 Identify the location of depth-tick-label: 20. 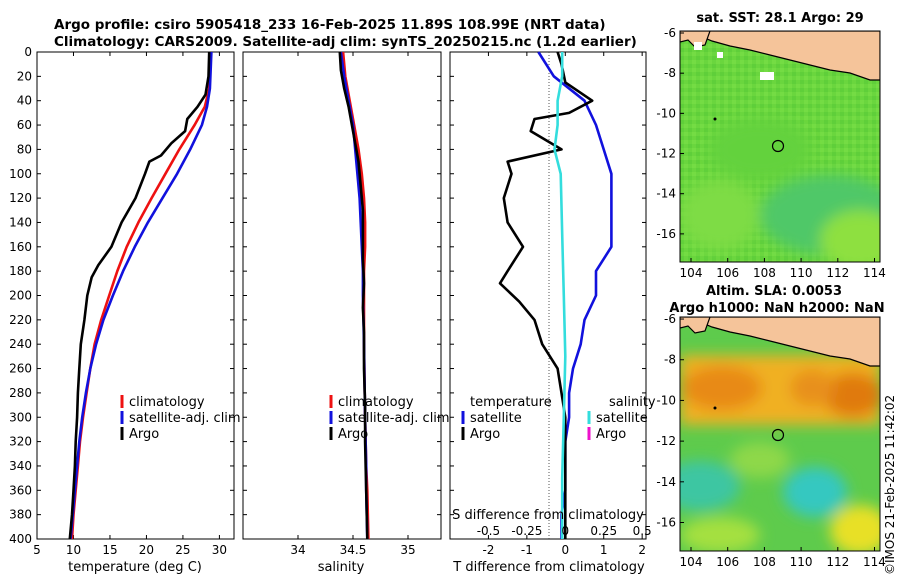
(24, 76).